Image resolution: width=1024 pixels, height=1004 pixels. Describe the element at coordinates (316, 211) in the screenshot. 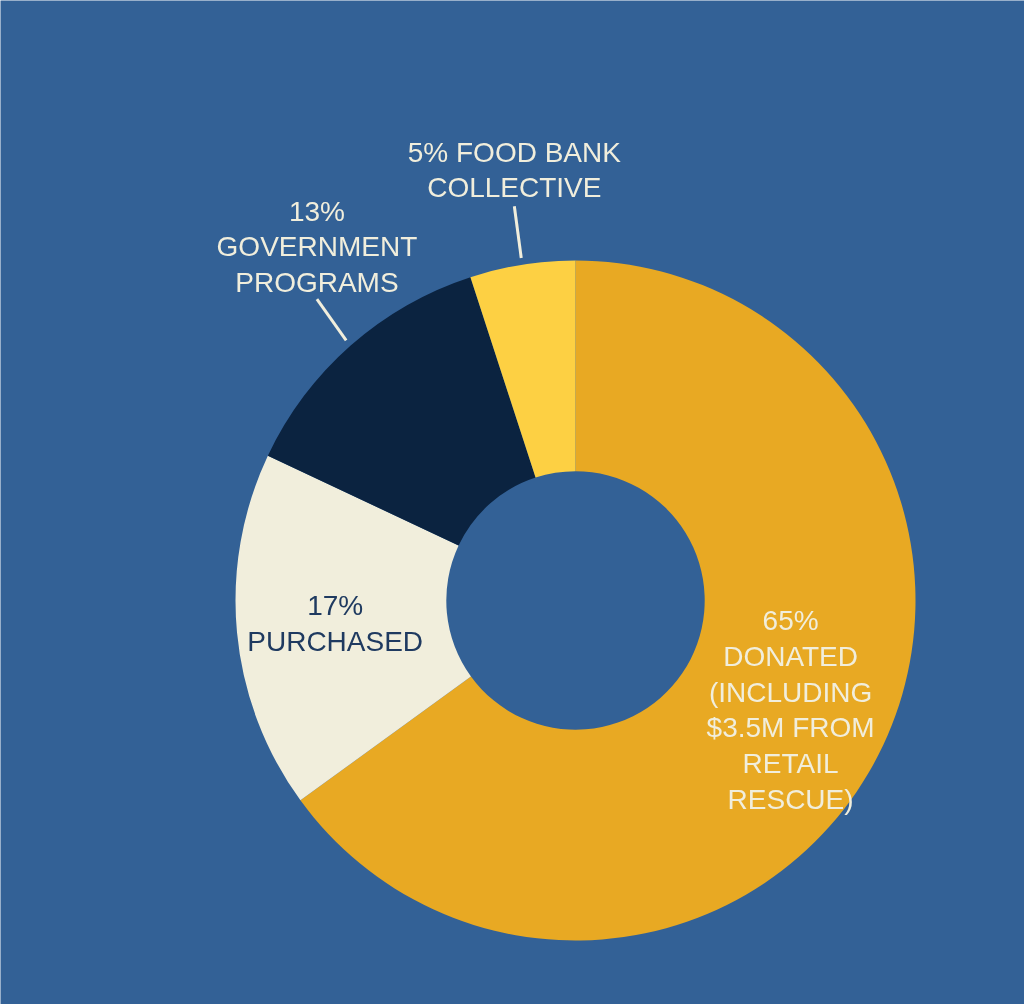

I see `data-label: 13%` at that location.